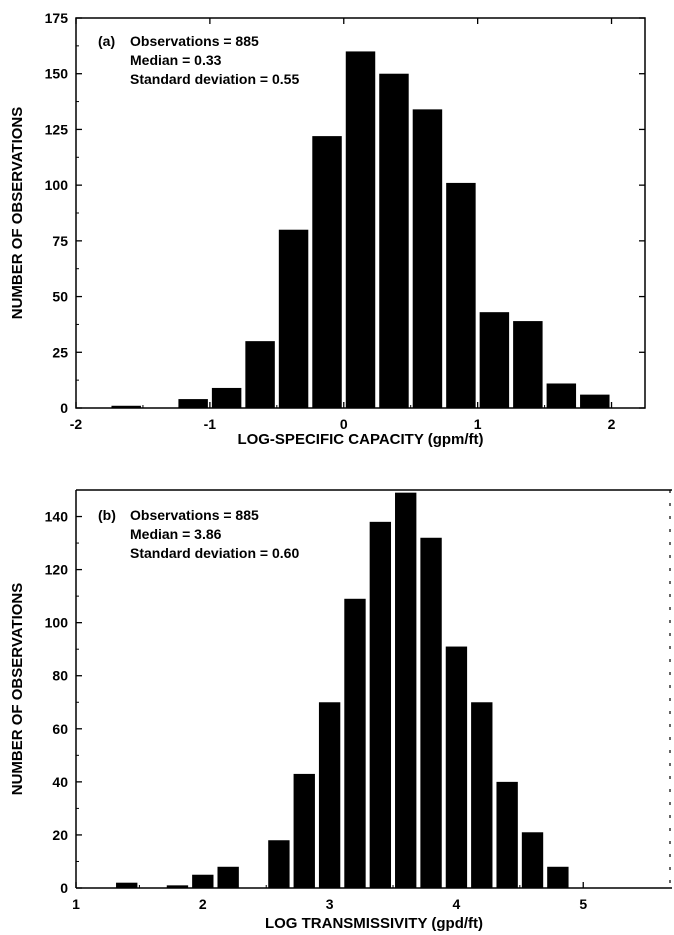 The image size is (674, 935). Describe the element at coordinates (76, 424) in the screenshot. I see `x-tick-label: -2` at that location.